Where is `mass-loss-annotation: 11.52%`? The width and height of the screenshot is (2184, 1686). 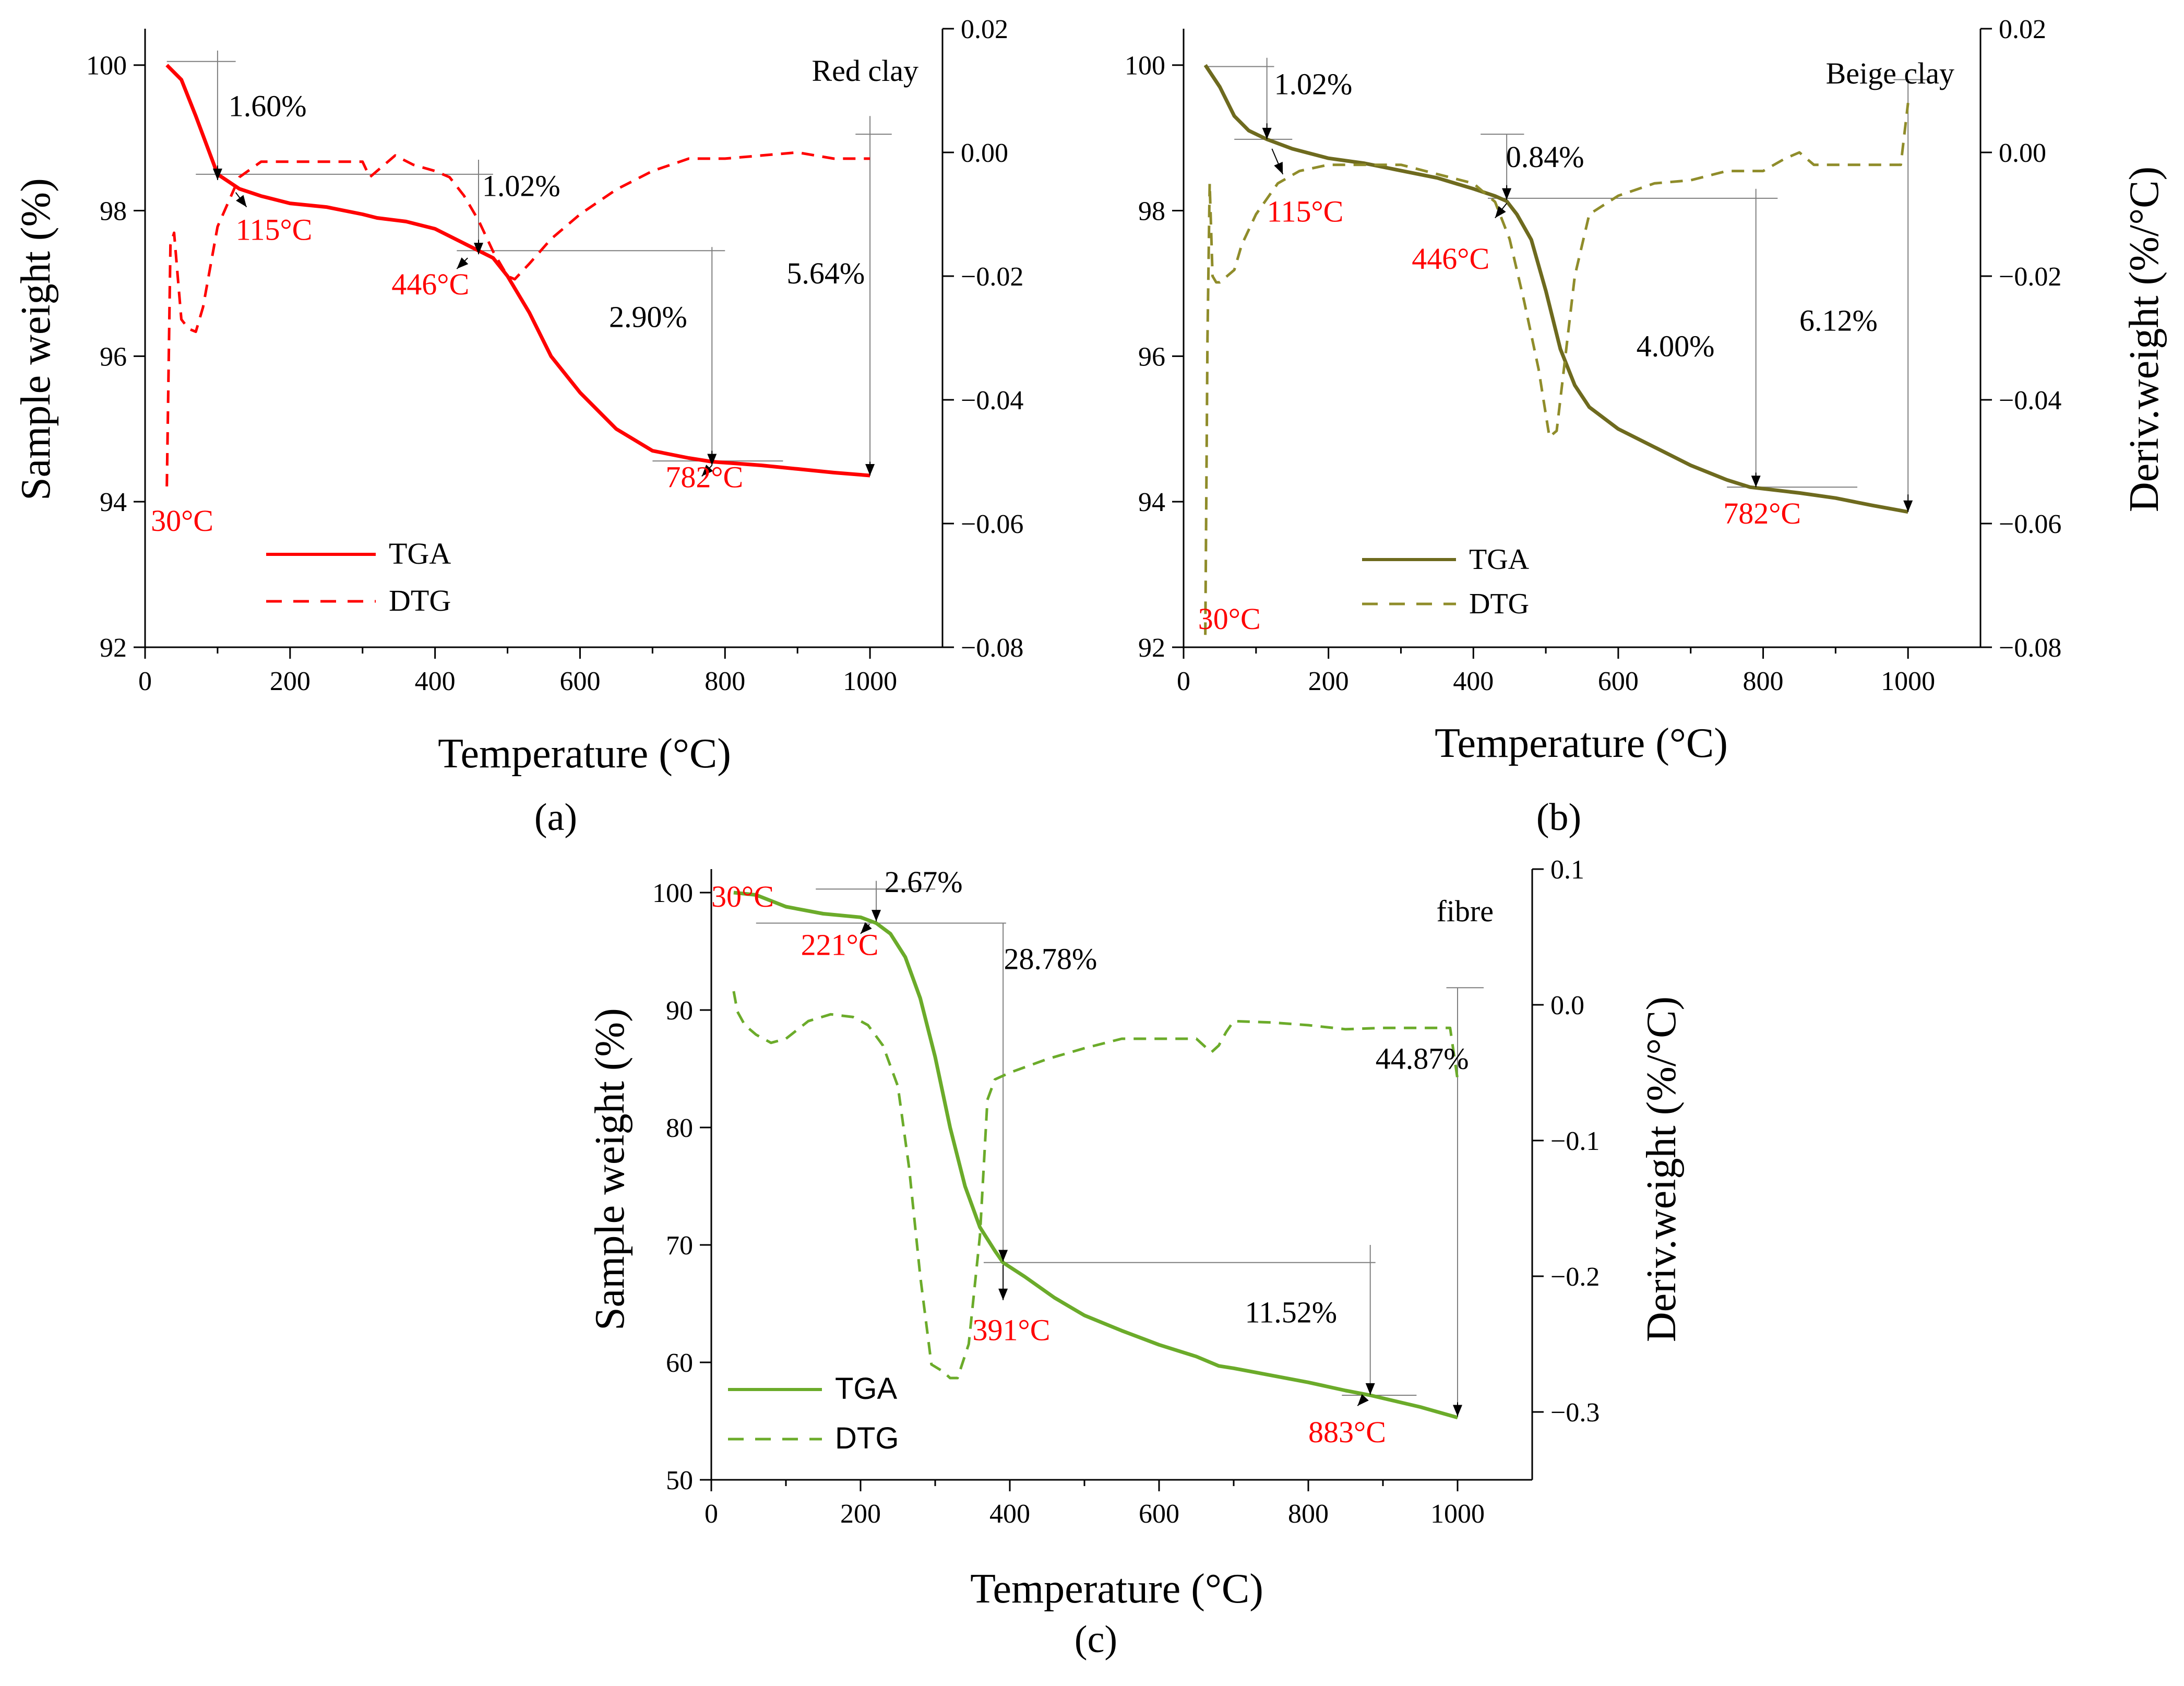 mass-loss-annotation: 11.52% is located at coordinates (1291, 1312).